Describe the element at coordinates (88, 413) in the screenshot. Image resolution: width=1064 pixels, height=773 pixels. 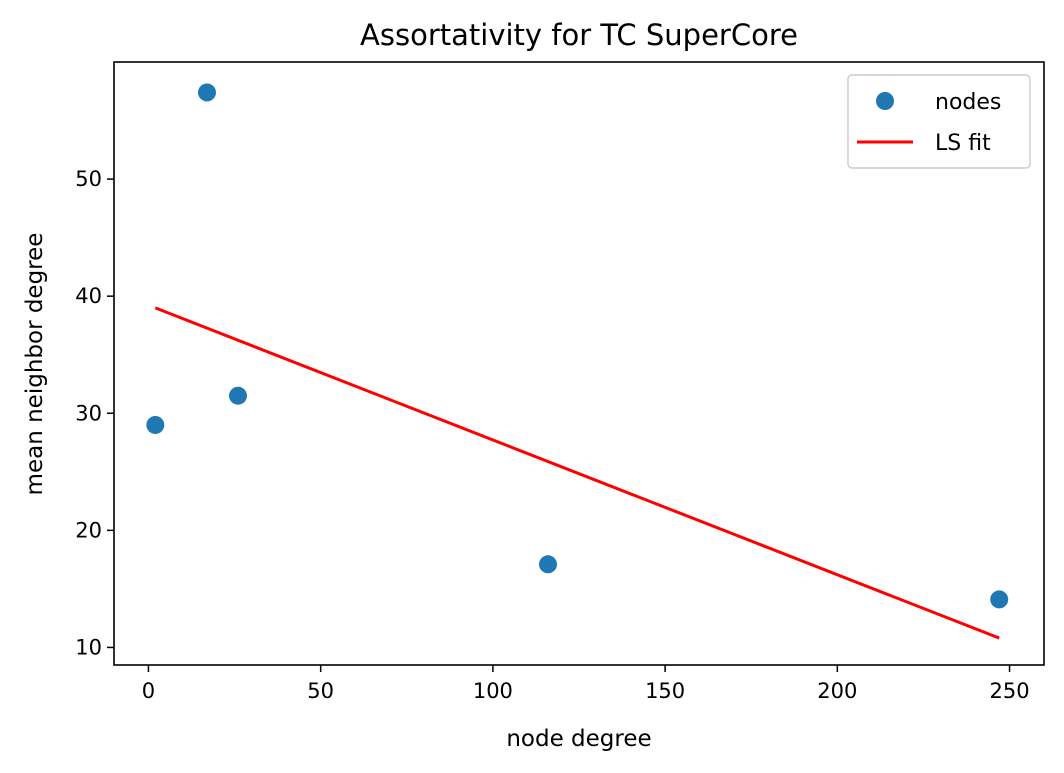
I see `y-tick-label-30: 30` at that location.